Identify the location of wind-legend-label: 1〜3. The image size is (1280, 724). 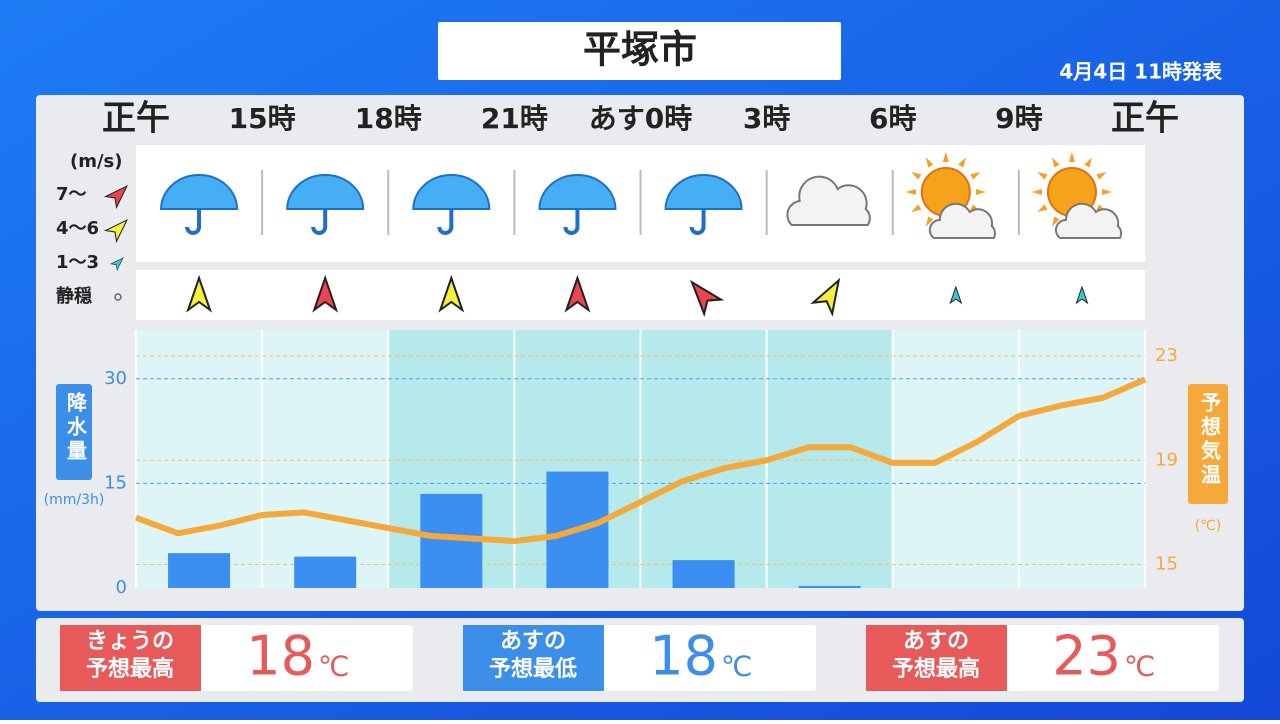
(77, 262).